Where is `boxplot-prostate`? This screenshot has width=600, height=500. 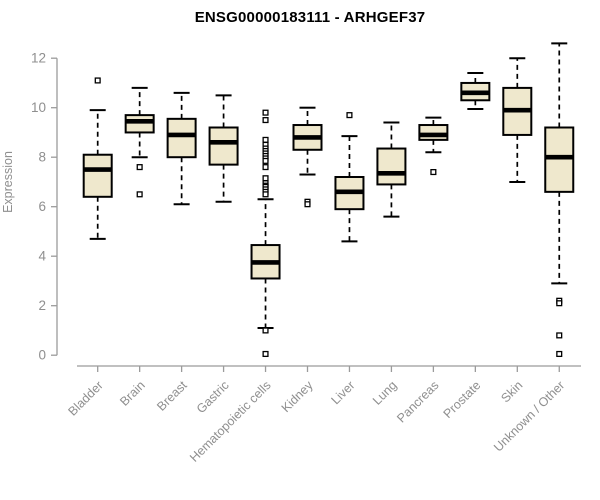
boxplot-prostate is located at coordinates (475, 91).